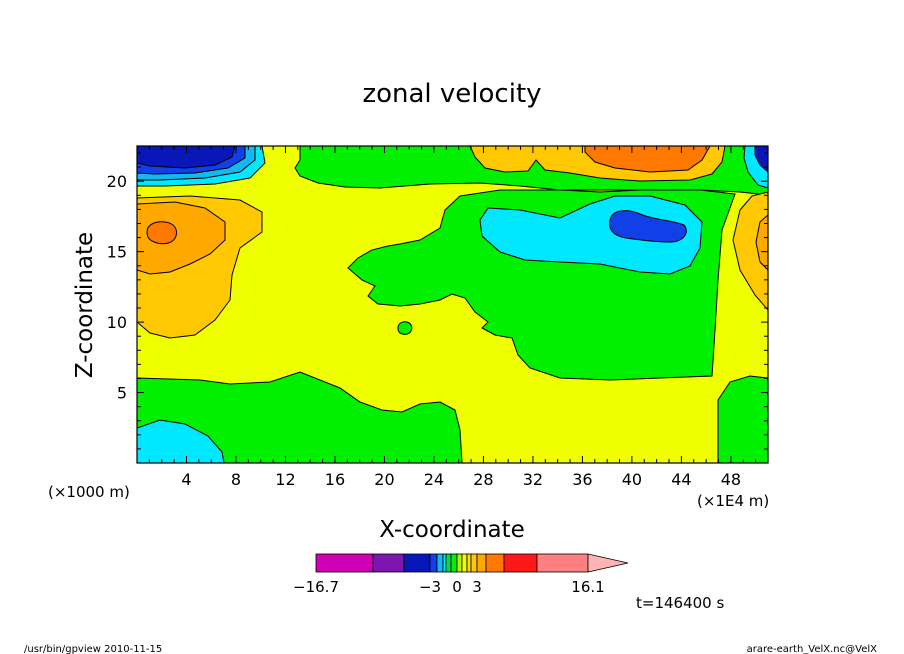  Describe the element at coordinates (648, 226) in the screenshot. I see `mid-right-blue-zone` at that location.